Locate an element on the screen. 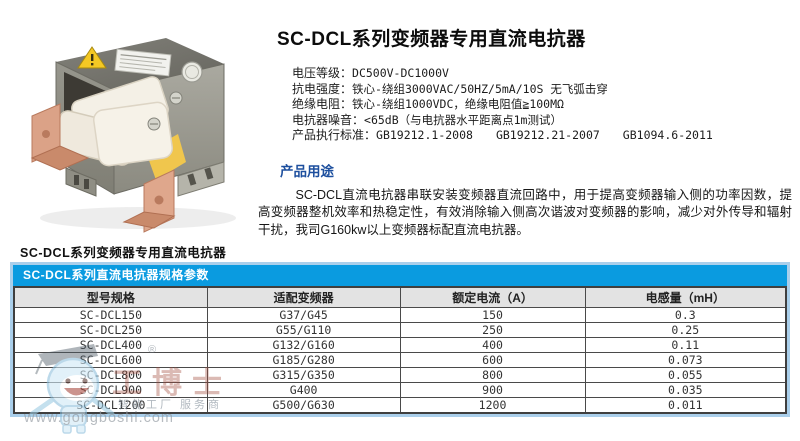 The width and height of the screenshot is (800, 441). spec-label: 电压等级： is located at coordinates (322, 73).